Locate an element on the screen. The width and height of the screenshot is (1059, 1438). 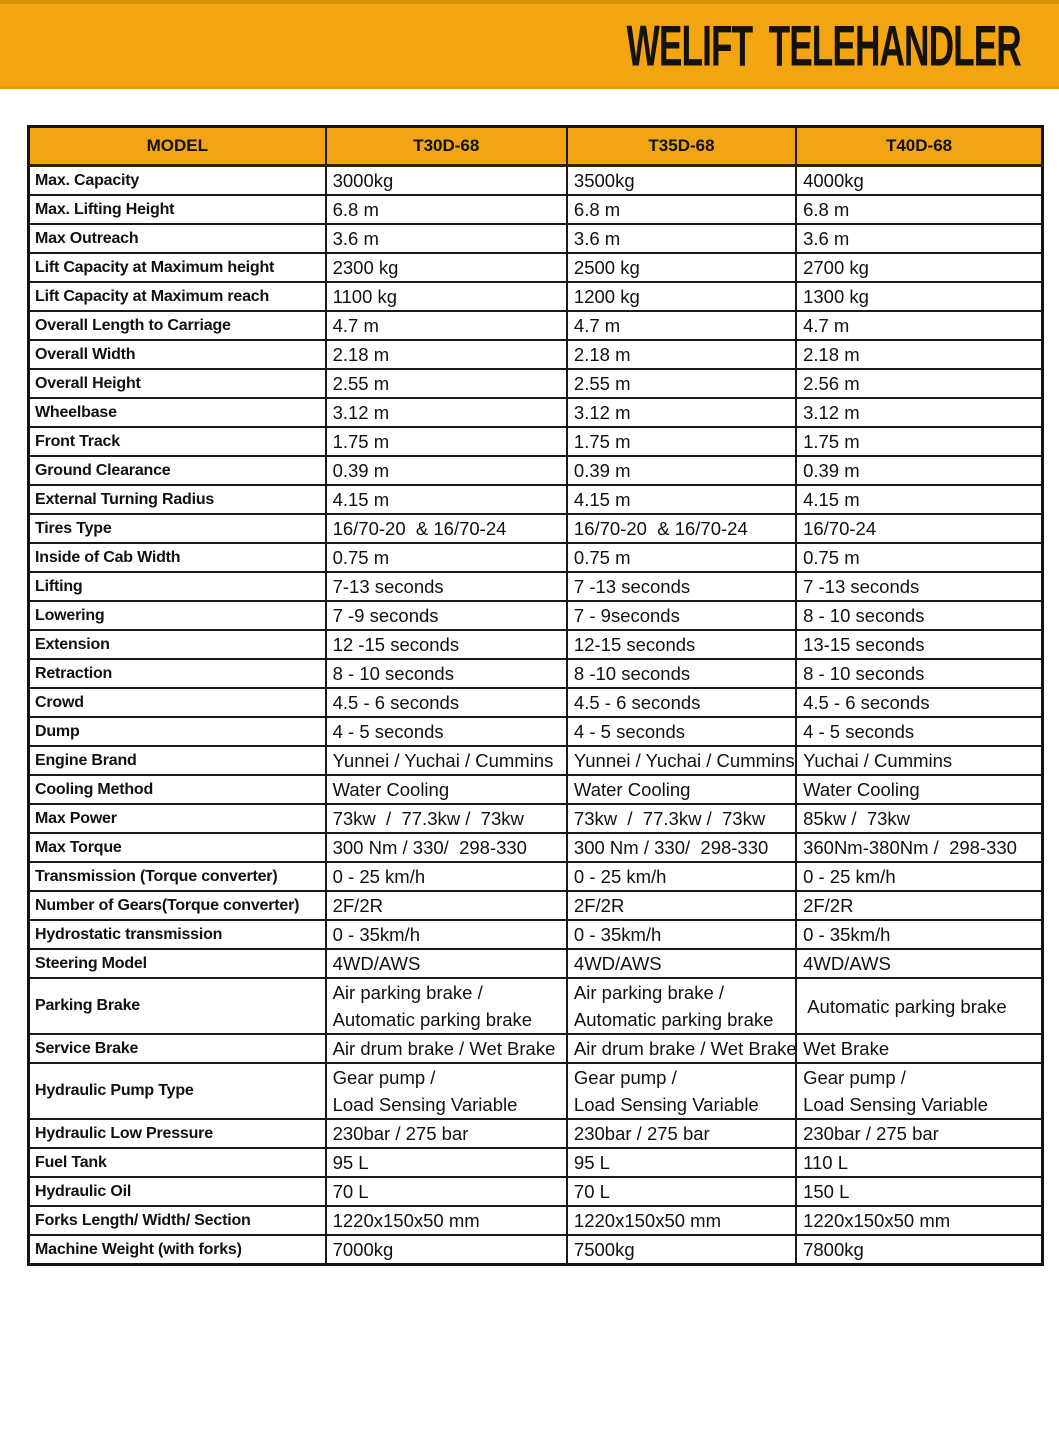
spec-row-label: Max Torque is located at coordinates (177, 847).